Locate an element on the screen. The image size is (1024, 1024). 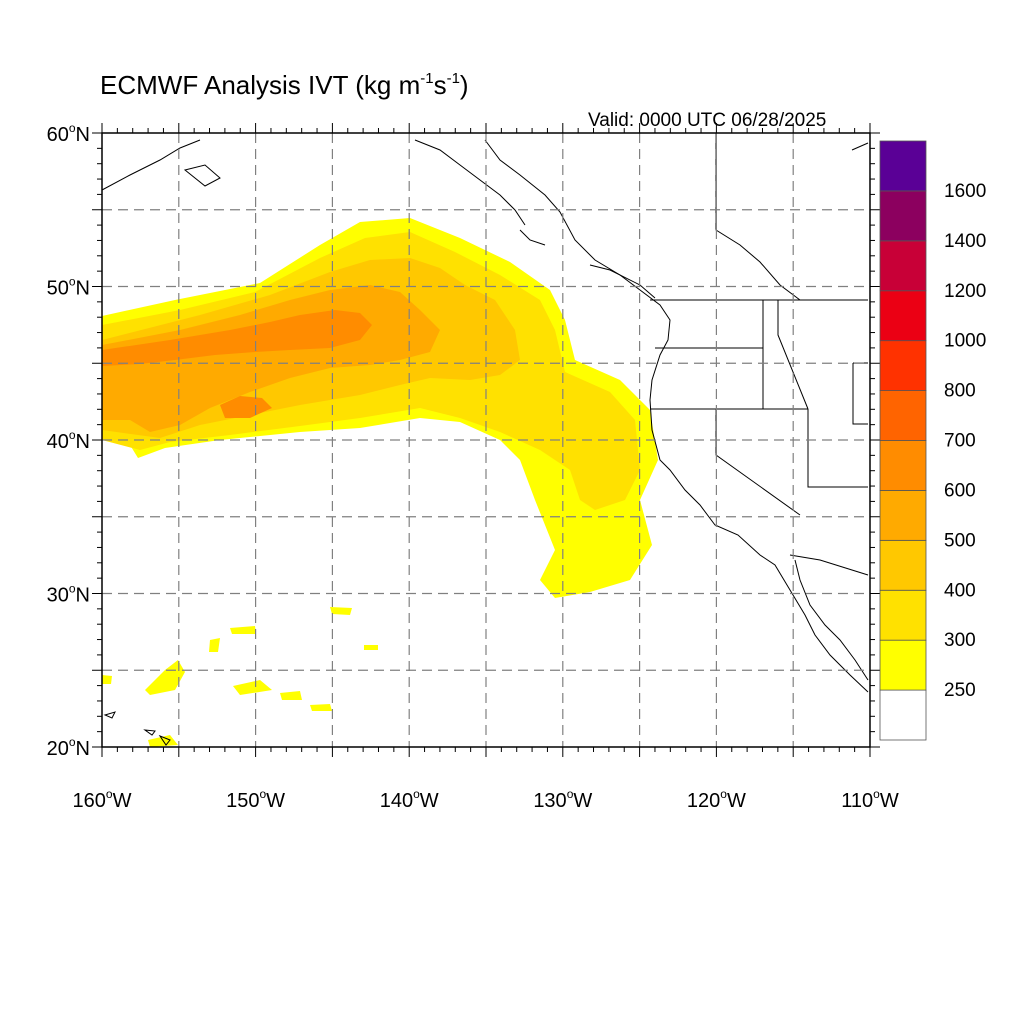
colorbar-label: 250 is located at coordinates (960, 690).